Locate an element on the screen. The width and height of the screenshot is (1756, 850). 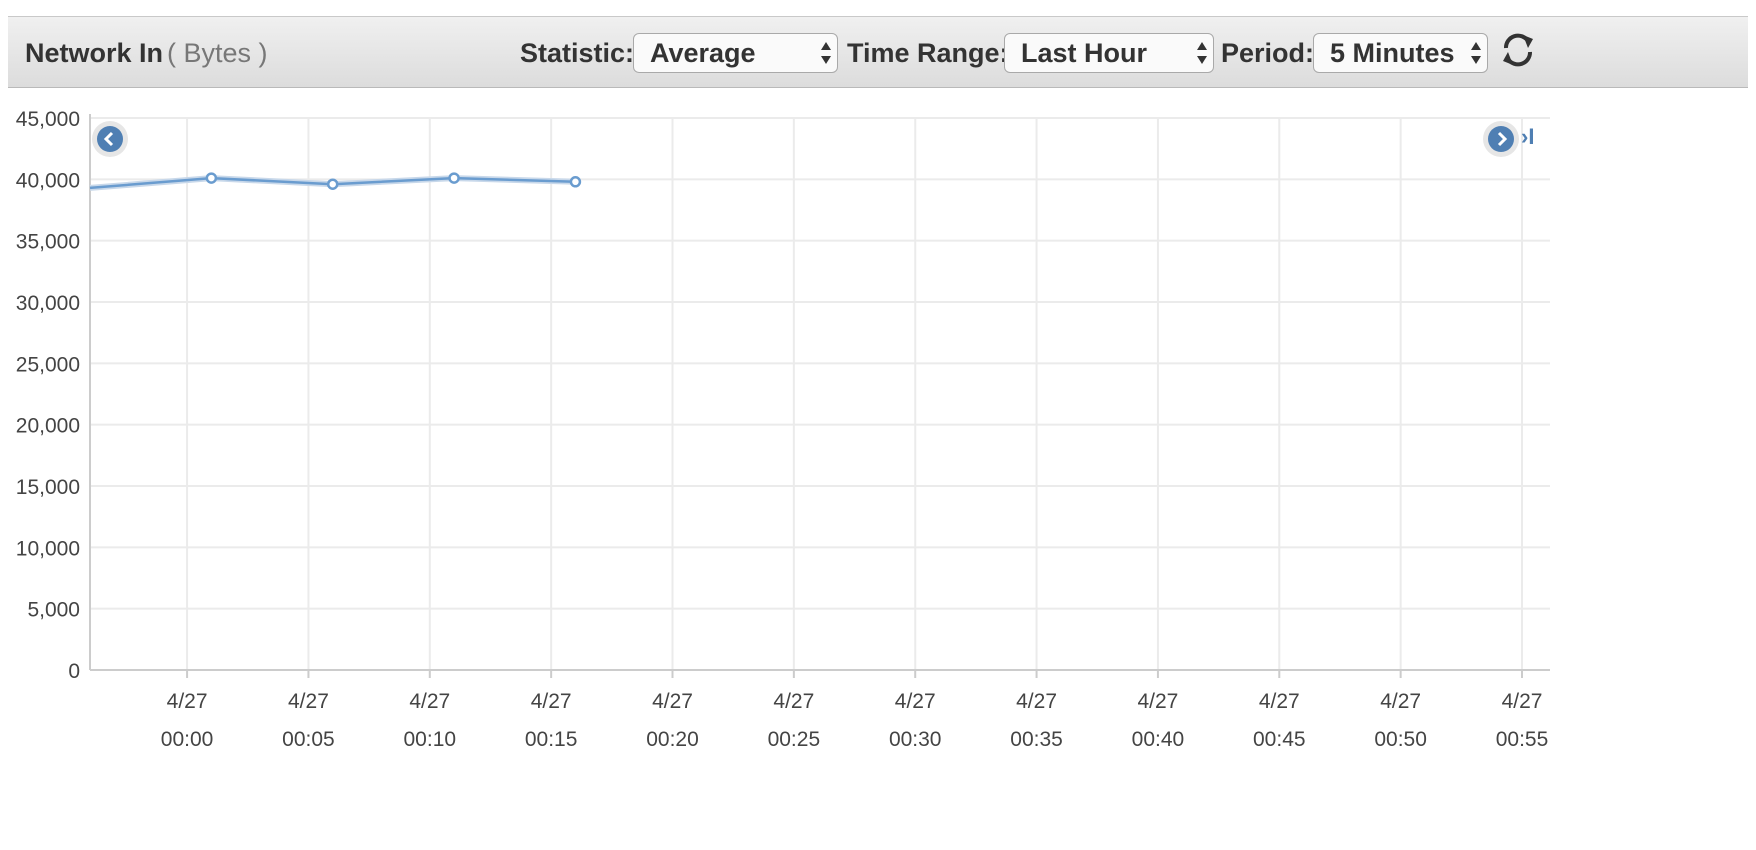
y-tick-label: 0 is located at coordinates (74, 671).